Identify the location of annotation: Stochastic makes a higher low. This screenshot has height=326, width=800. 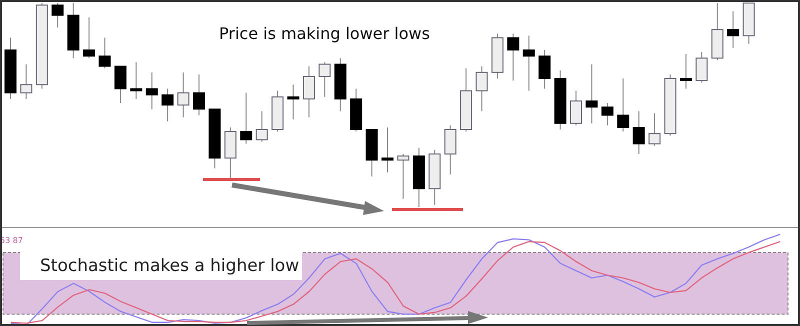
(161, 266).